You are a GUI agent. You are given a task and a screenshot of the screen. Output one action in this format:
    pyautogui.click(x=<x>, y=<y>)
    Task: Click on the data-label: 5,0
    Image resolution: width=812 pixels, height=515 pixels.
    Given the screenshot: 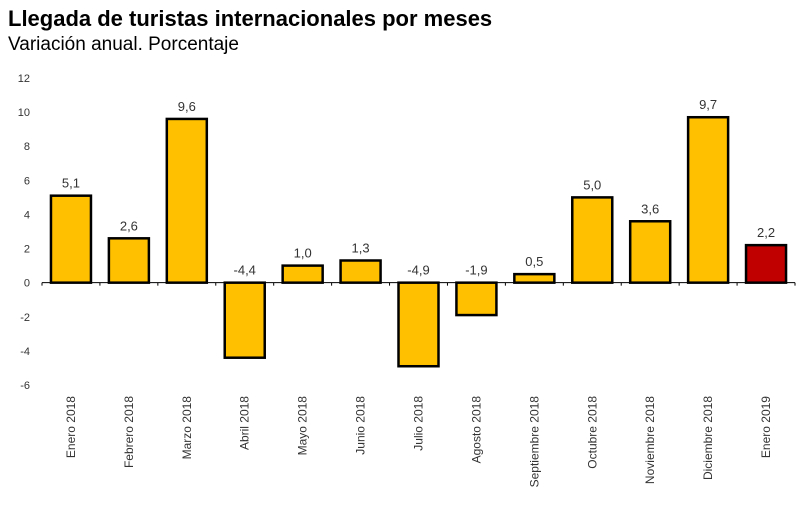 What is the action you would take?
    pyautogui.click(x=592, y=184)
    